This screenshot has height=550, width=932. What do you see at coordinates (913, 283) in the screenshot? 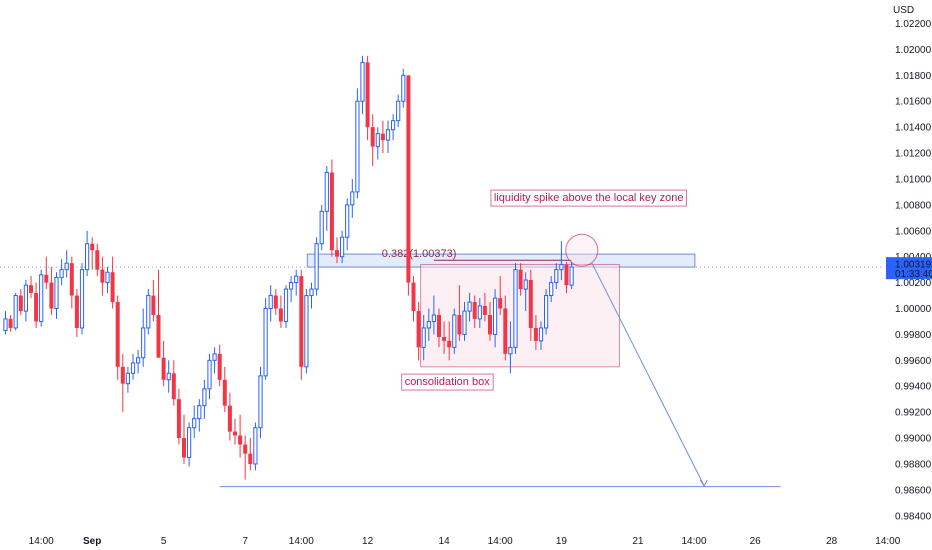
I see `y-tick-label: 1.00200` at bounding box center [913, 283].